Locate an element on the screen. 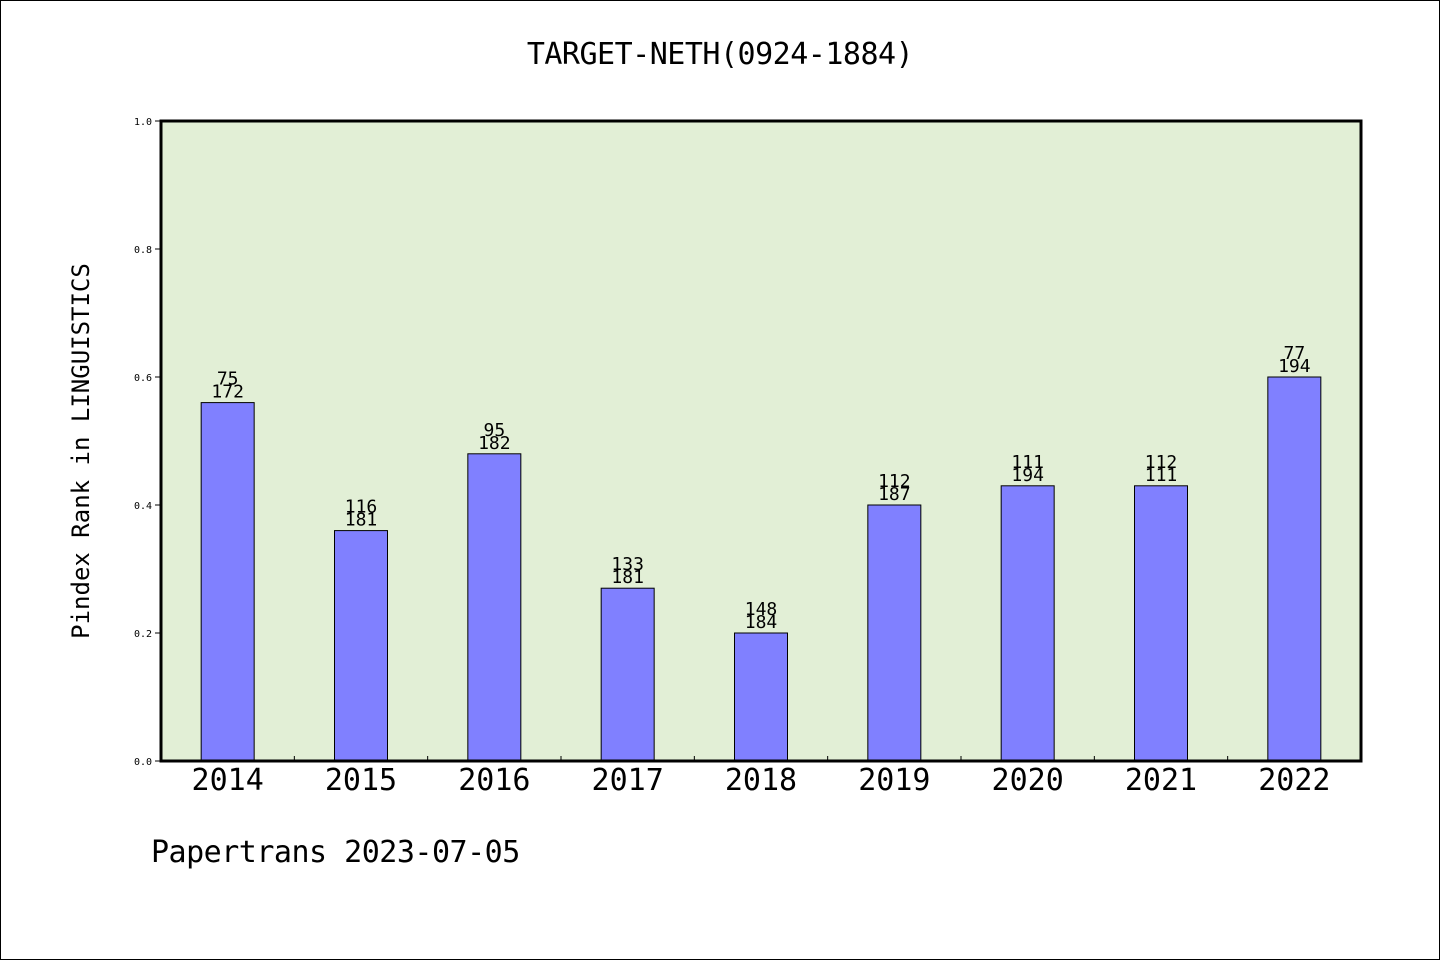 The image size is (1440, 960). y-tick-label: 0.4 is located at coordinates (143, 506).